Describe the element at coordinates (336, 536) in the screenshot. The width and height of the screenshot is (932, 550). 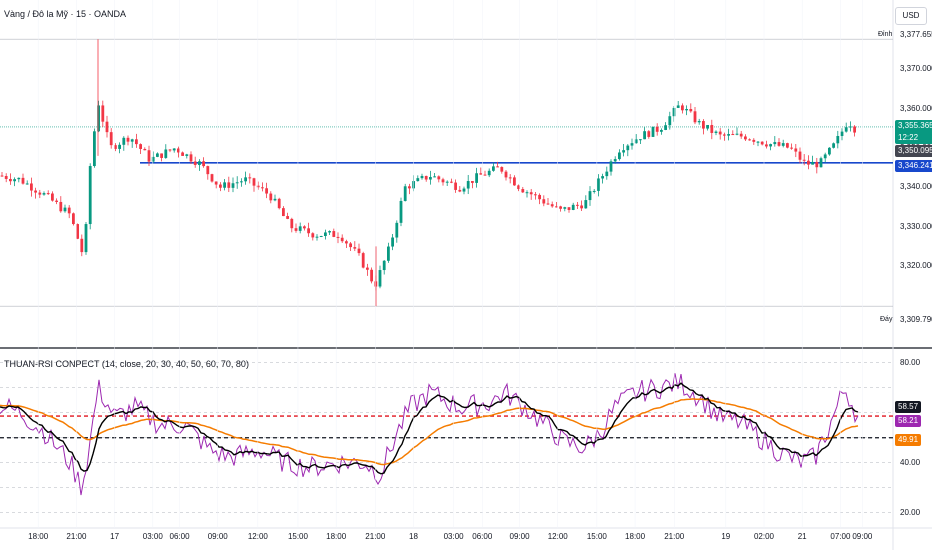
I see `time-tick: 18:00` at that location.